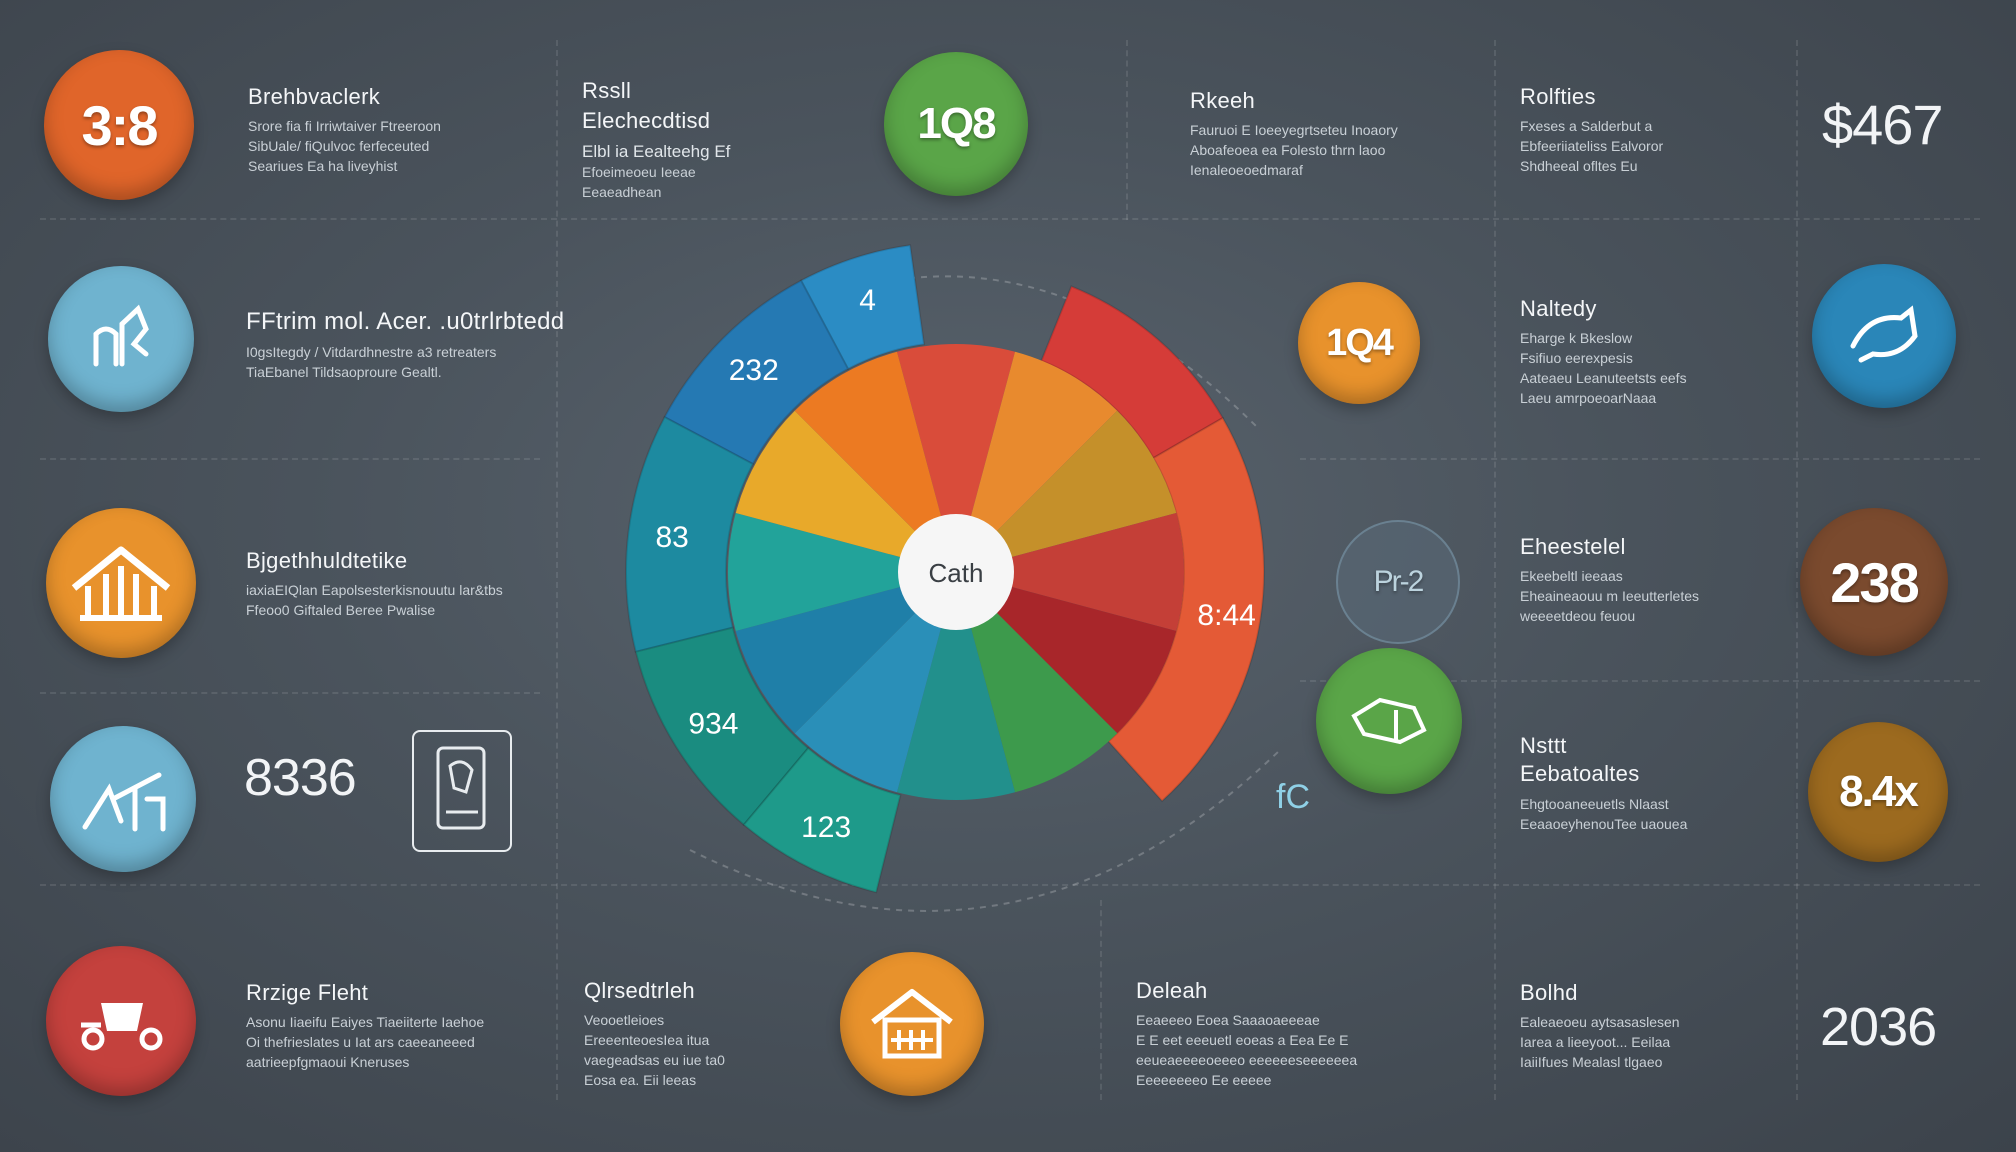 This screenshot has height=1152, width=2016. What do you see at coordinates (1558, 96) in the screenshot?
I see `block-title: Rolfties` at bounding box center [1558, 96].